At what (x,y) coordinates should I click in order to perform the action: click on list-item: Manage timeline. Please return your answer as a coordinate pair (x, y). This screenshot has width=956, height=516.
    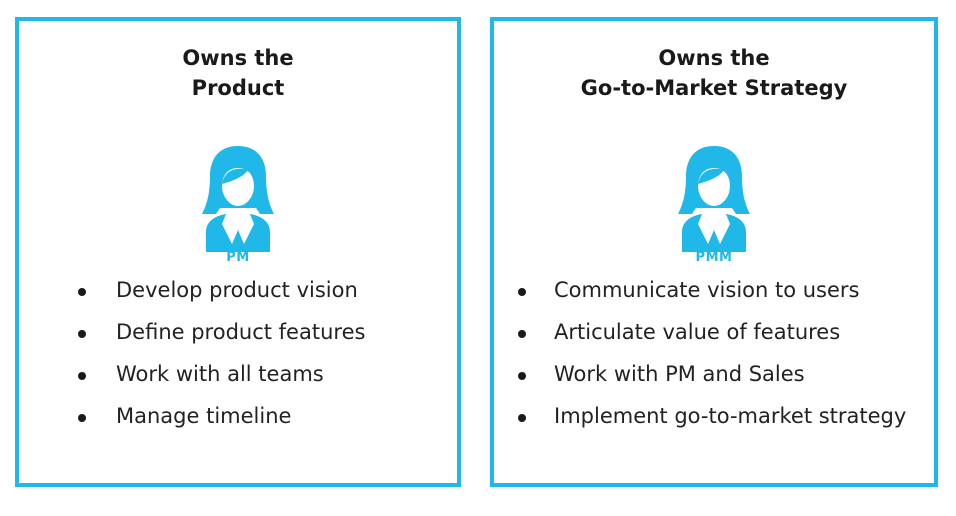
    Looking at the image, I should click on (260, 416).